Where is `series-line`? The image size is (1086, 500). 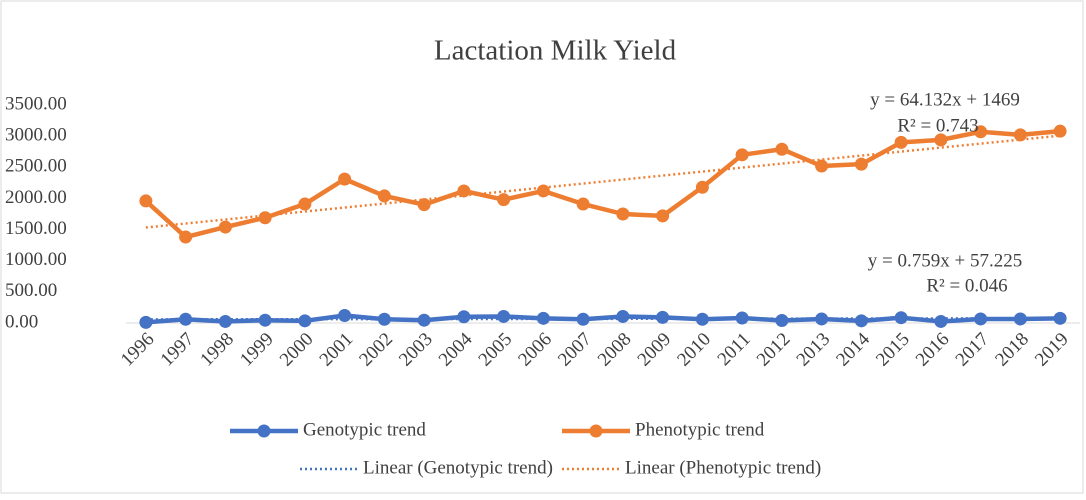 series-line is located at coordinates (603, 319).